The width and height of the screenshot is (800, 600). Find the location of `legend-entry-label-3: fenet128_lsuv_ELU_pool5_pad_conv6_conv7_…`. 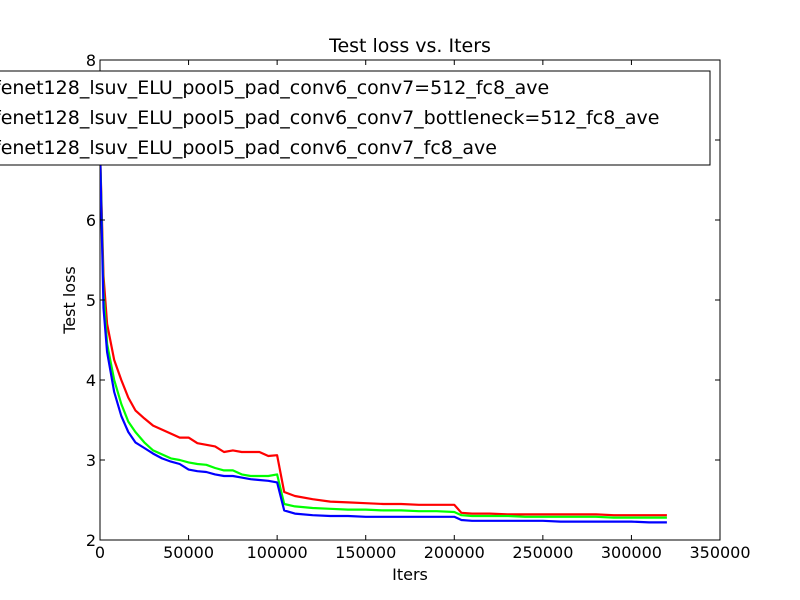

legend-entry-label-3: fenet128_lsuv_ELU_pool5_pad_conv6_conv7_… is located at coordinates (248, 148).